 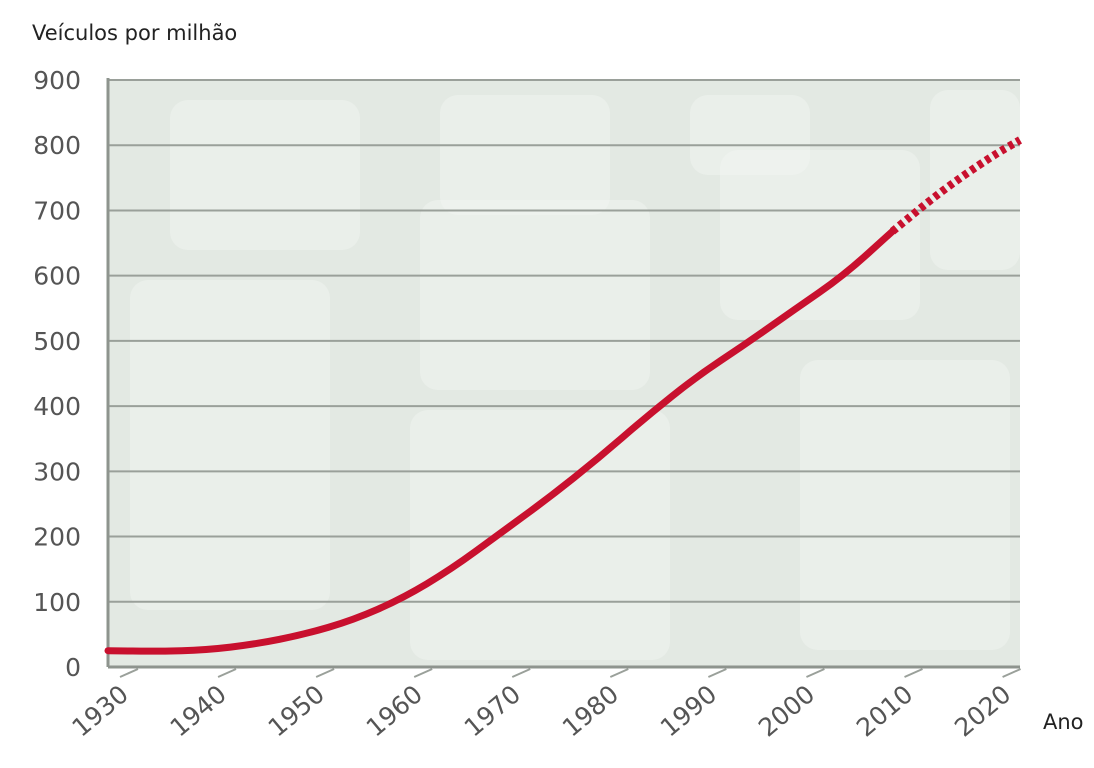 I want to click on y-axis-label: Veículos por milhão, so click(x=134, y=33).